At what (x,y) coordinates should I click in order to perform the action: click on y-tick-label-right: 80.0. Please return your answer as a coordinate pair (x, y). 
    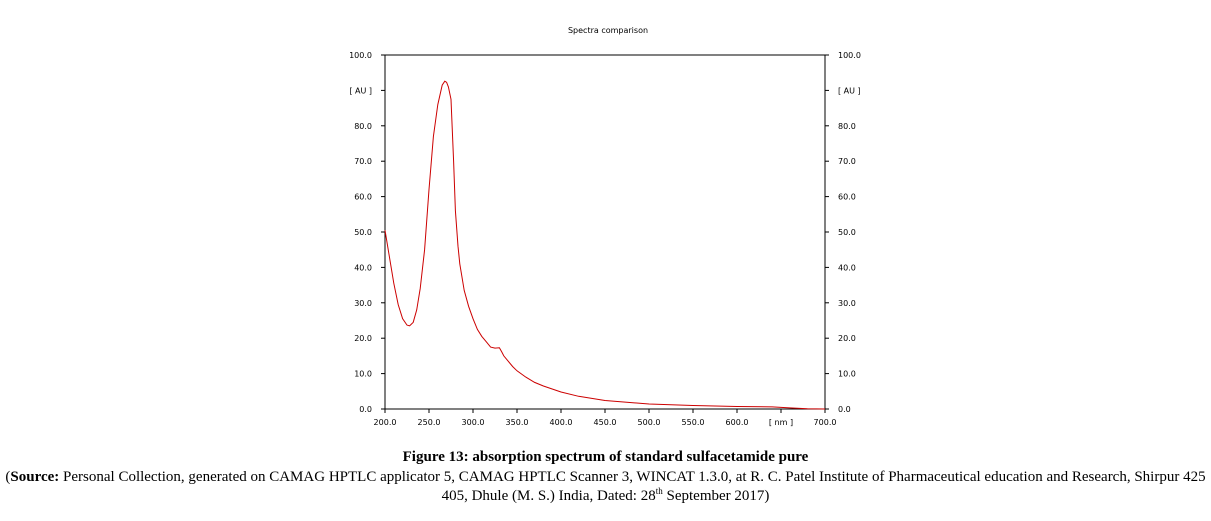
    Looking at the image, I should click on (847, 126).